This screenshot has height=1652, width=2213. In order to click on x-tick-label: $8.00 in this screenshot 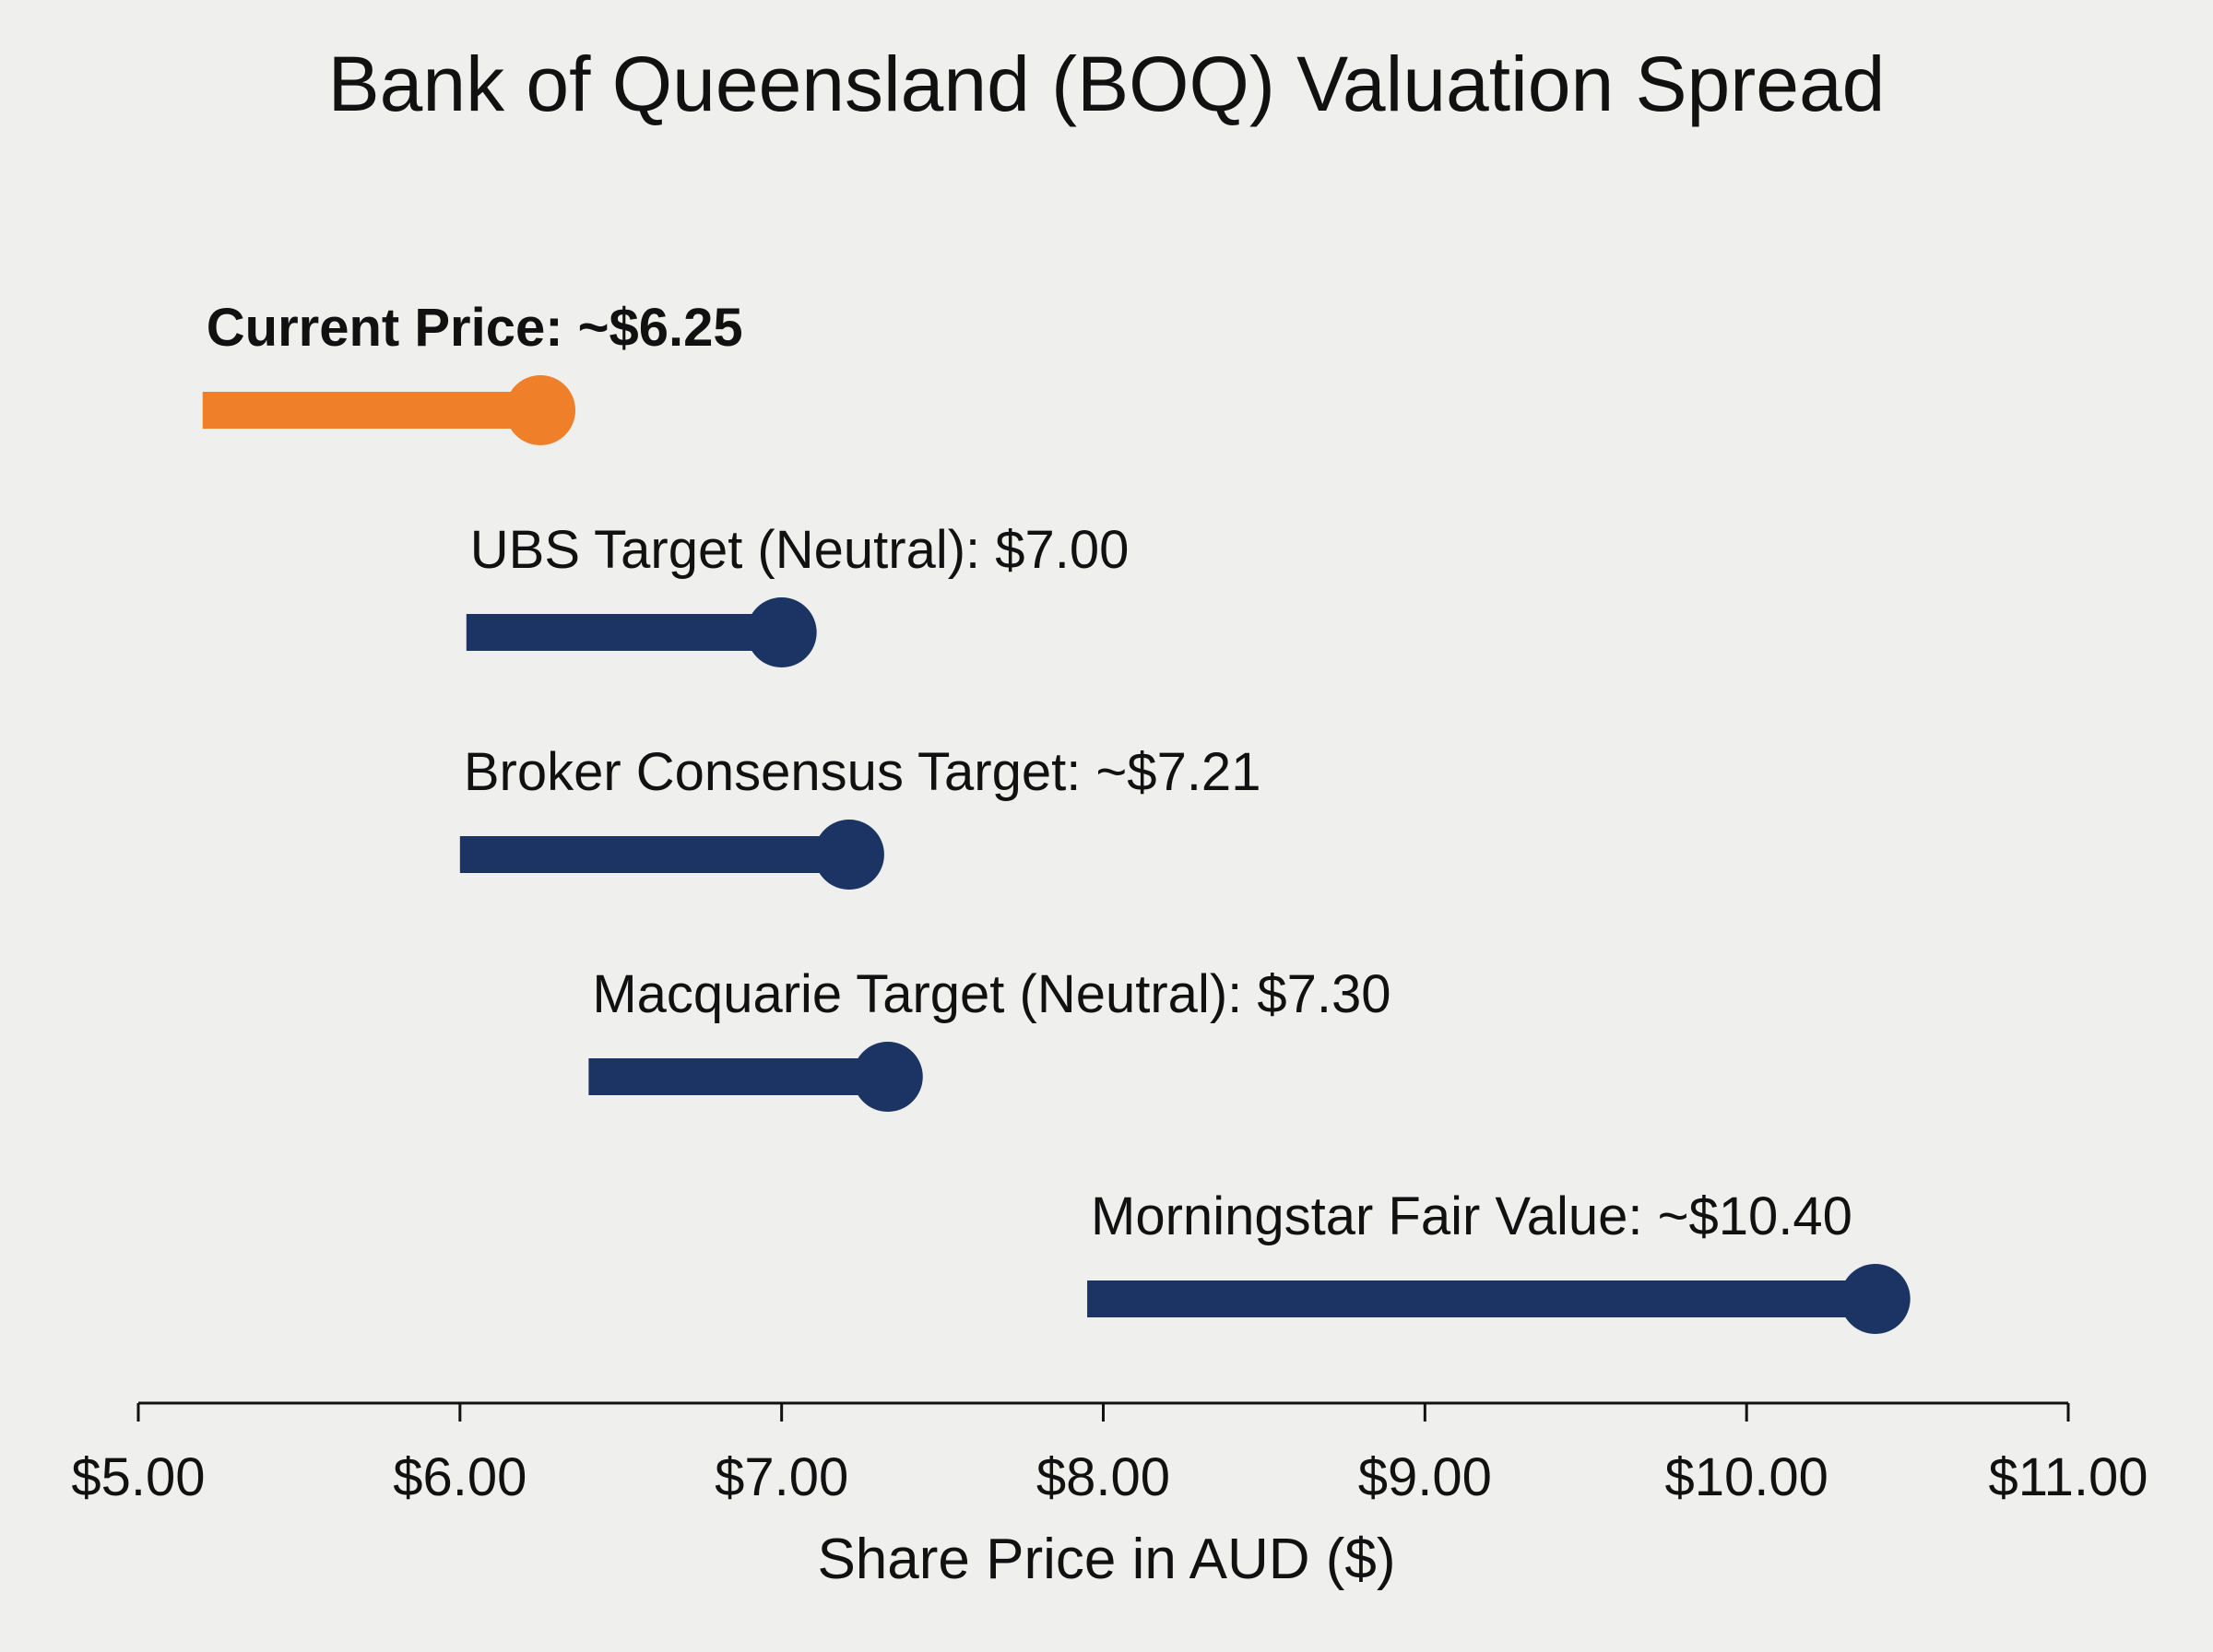, I will do `click(1103, 1477)`.